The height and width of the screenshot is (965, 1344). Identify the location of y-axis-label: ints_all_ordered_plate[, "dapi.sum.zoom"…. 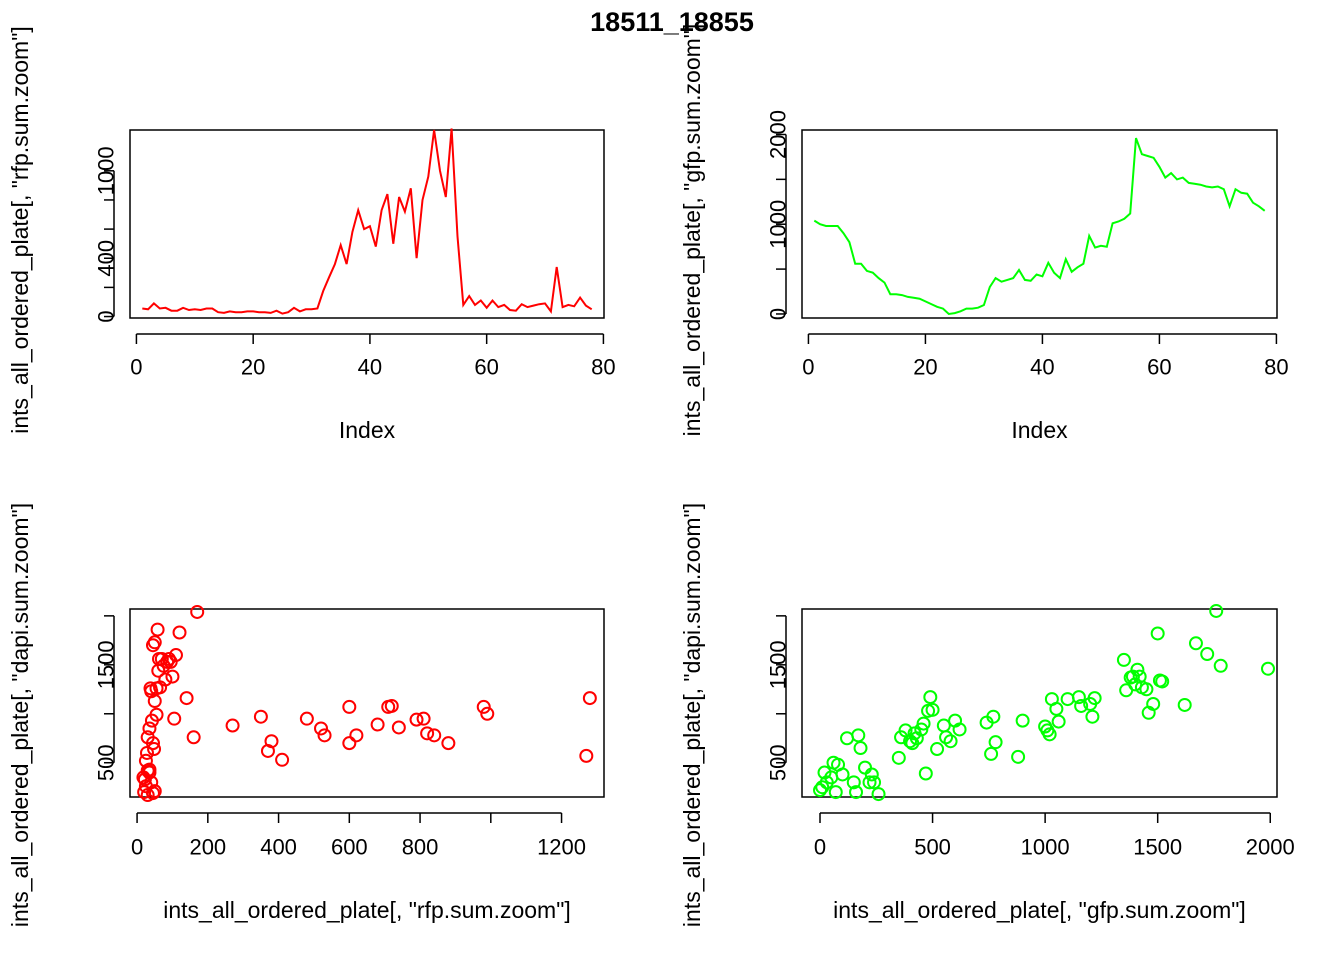
(20, 715).